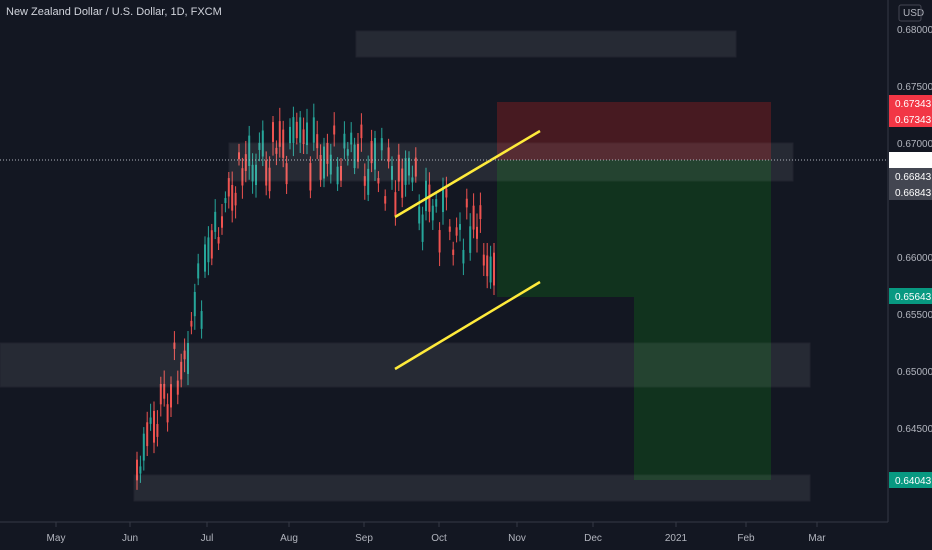 The height and width of the screenshot is (550, 932). What do you see at coordinates (913, 481) in the screenshot?
I see `price-badge-label: 0.64043` at bounding box center [913, 481].